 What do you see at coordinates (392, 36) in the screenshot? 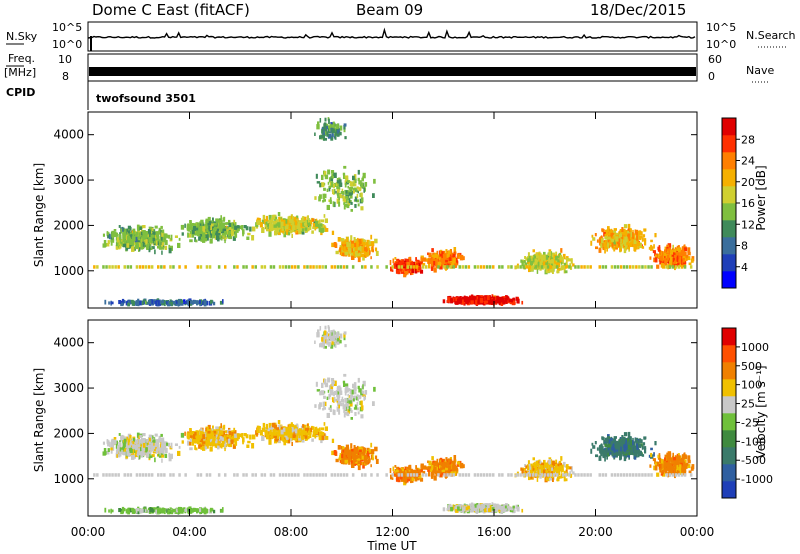
I see `nsky-strip` at bounding box center [392, 36].